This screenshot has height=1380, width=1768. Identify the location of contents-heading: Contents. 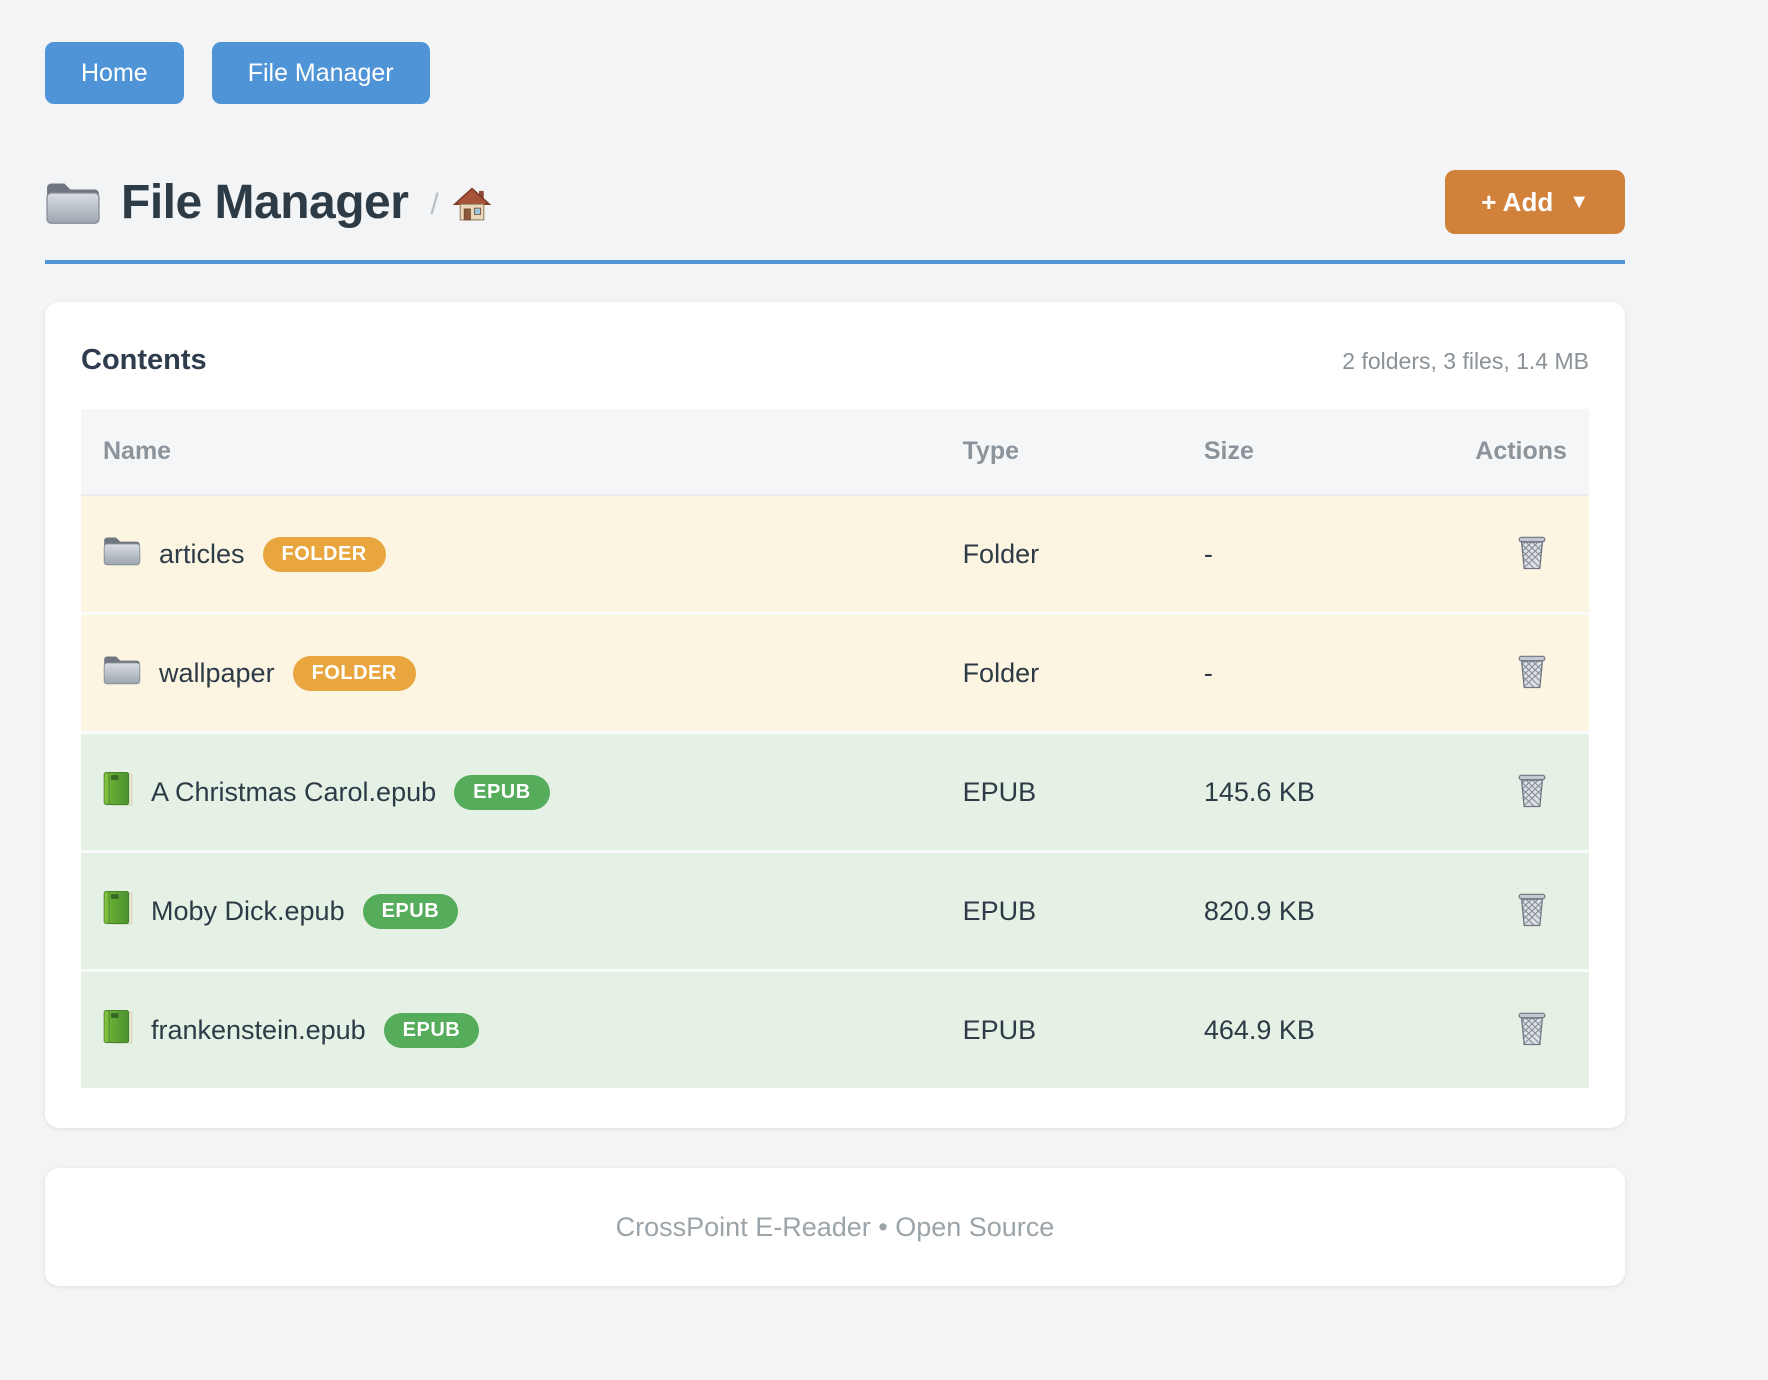
(144, 360).